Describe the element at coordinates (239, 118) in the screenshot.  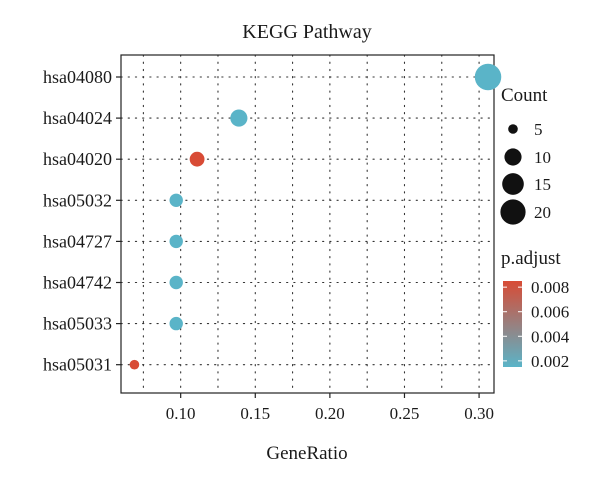
I see `point-hsa04024` at that location.